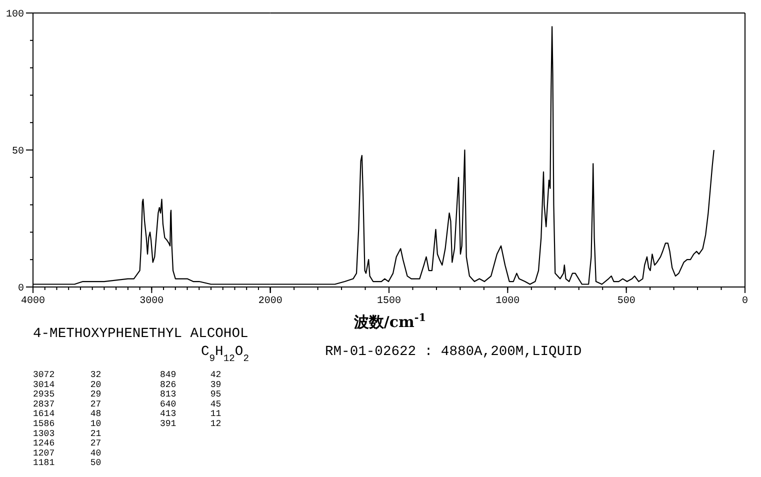 The height and width of the screenshot is (477, 761). I want to click on text: 1246 27, so click(67, 443).